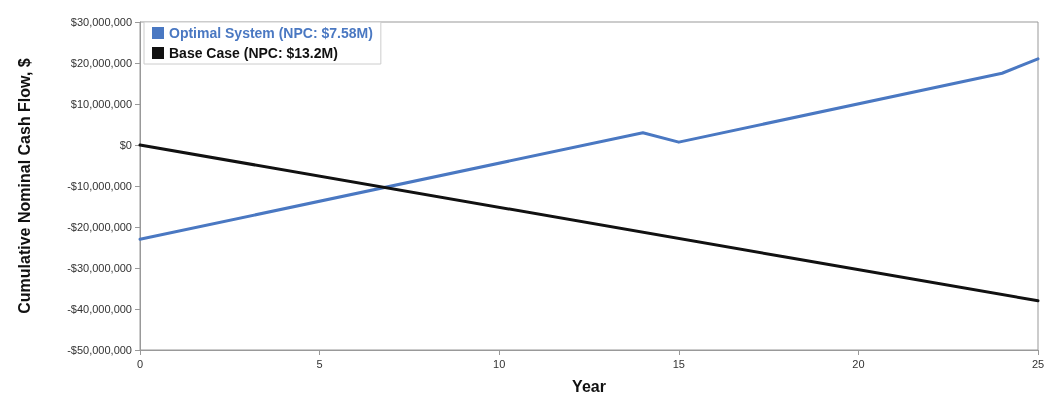 Image resolution: width=1058 pixels, height=410 pixels. I want to click on x-tick-label: 0, so click(140, 363).